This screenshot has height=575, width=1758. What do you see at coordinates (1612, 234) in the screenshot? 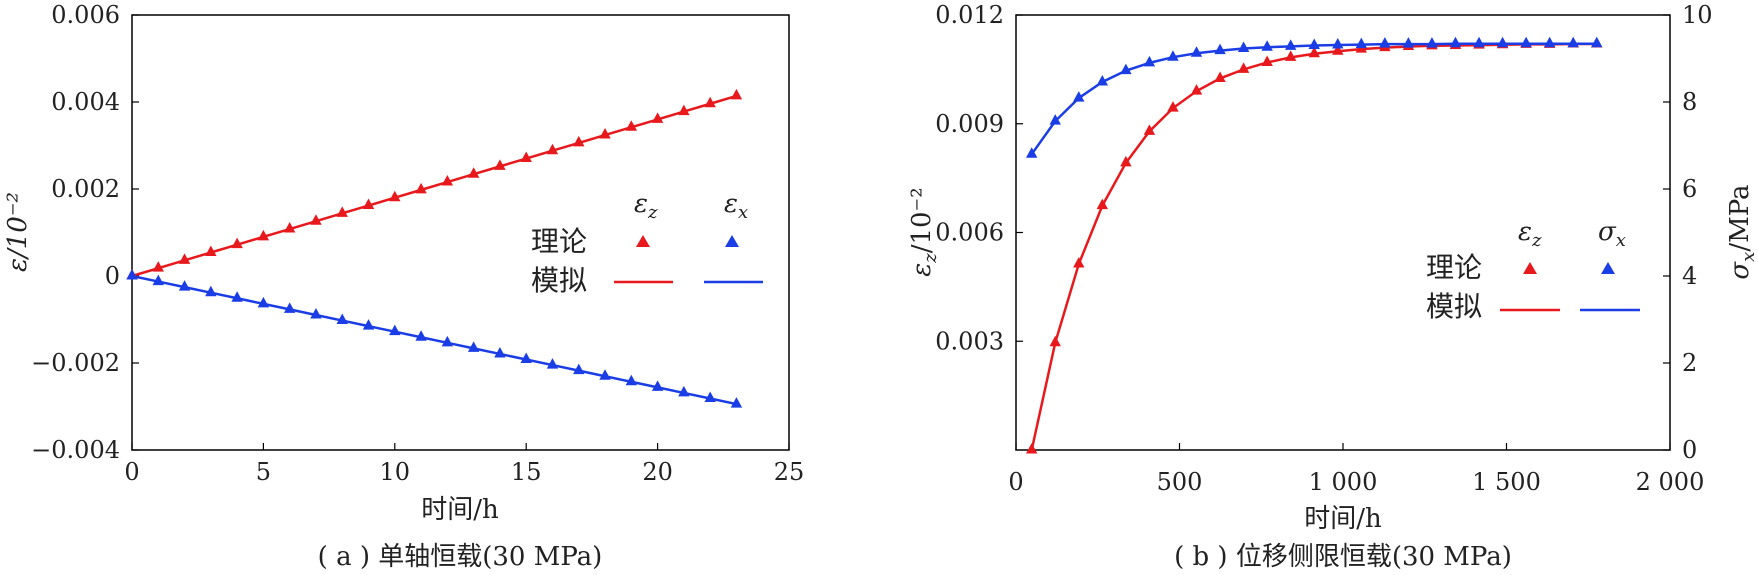
I see `legend-b-sym-2: σx` at bounding box center [1612, 234].